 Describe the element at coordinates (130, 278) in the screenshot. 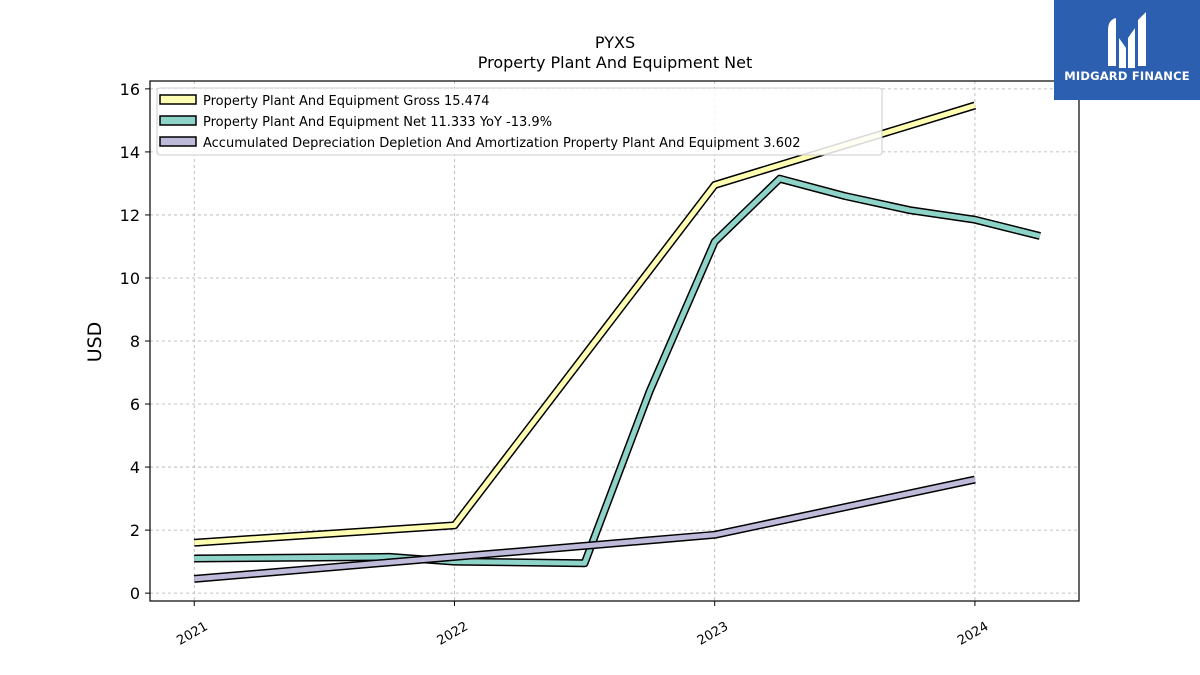

I see `y-tick-label: 10` at that location.